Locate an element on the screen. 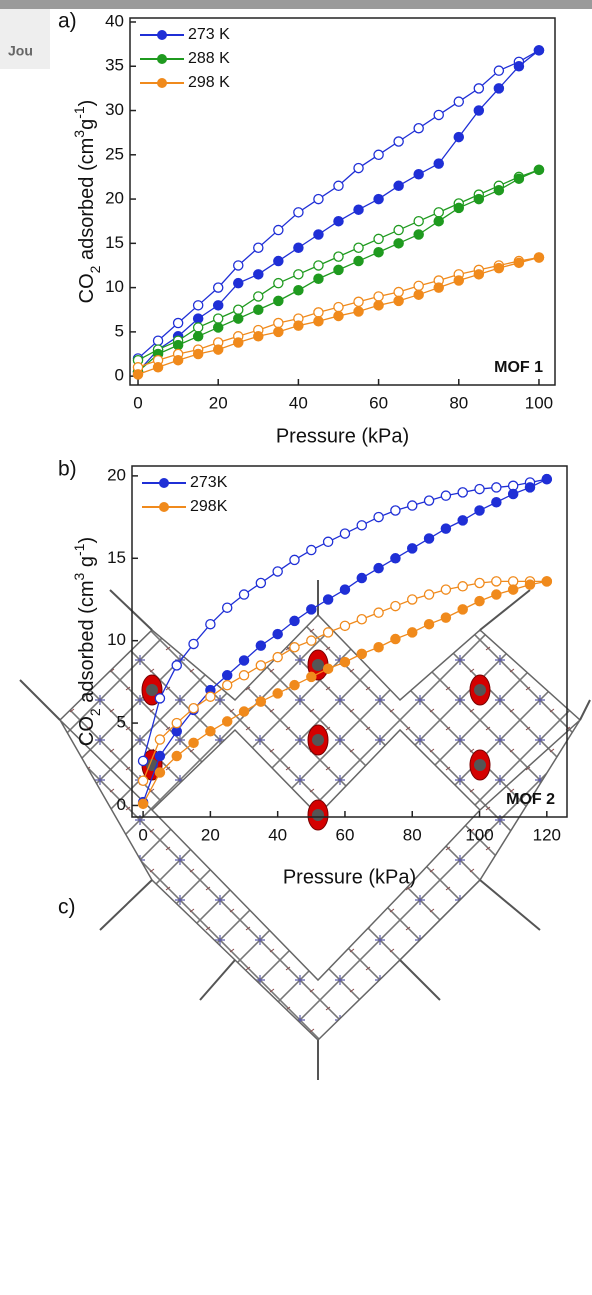 Image resolution: width=592 pixels, height=1295 pixels. header-fragment: Jou is located at coordinates (20, 51).